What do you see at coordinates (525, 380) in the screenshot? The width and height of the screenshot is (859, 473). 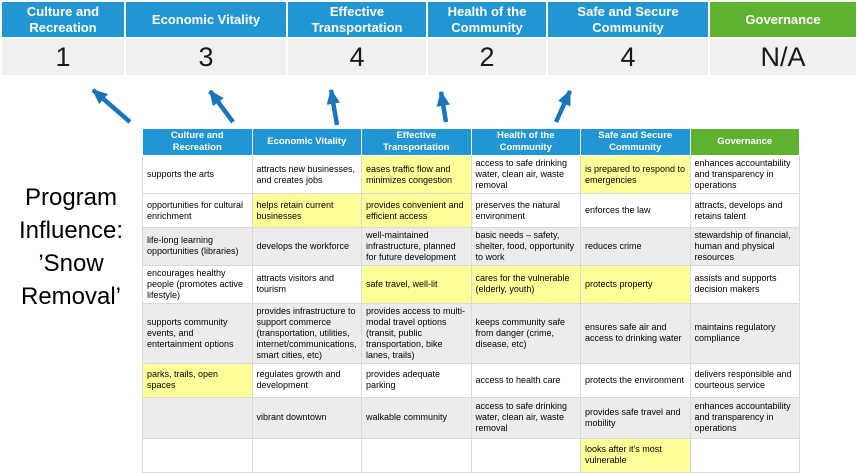 I see `matrix-cell-health-of-the-community: access to health care` at bounding box center [525, 380].